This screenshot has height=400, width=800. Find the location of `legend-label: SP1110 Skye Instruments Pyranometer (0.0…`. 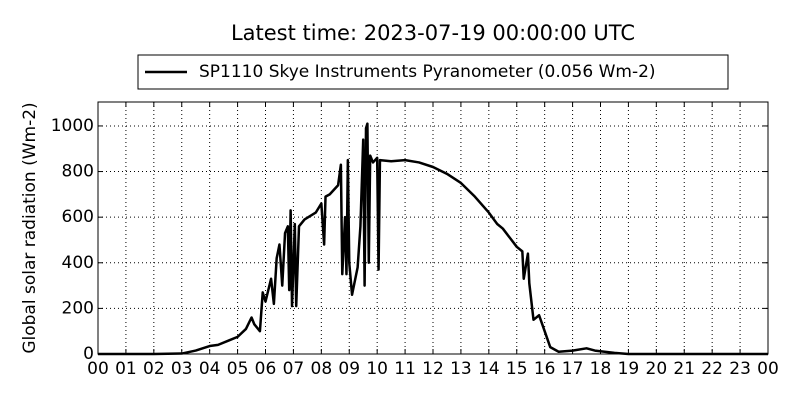

legend-label: SP1110 Skye Instruments Pyranometer (0.0… is located at coordinates (427, 72).